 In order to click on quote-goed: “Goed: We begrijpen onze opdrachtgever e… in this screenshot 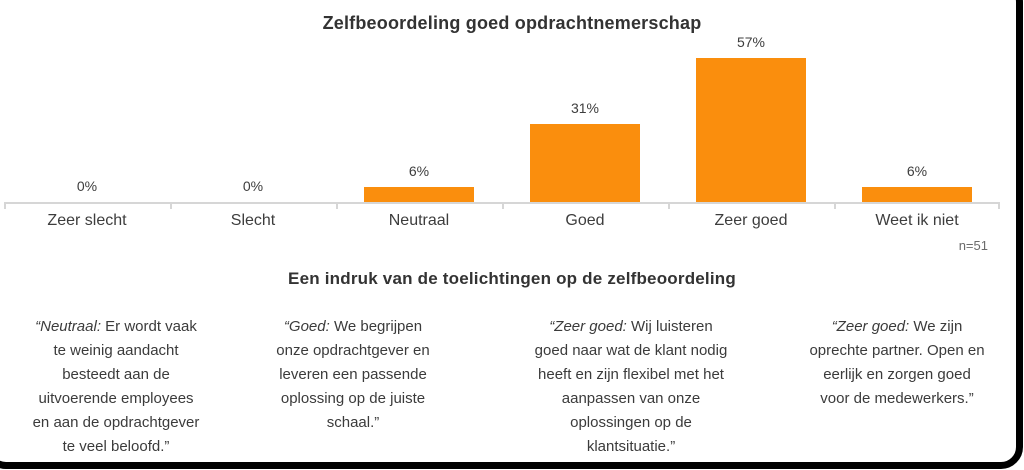, I will do `click(353, 375)`.